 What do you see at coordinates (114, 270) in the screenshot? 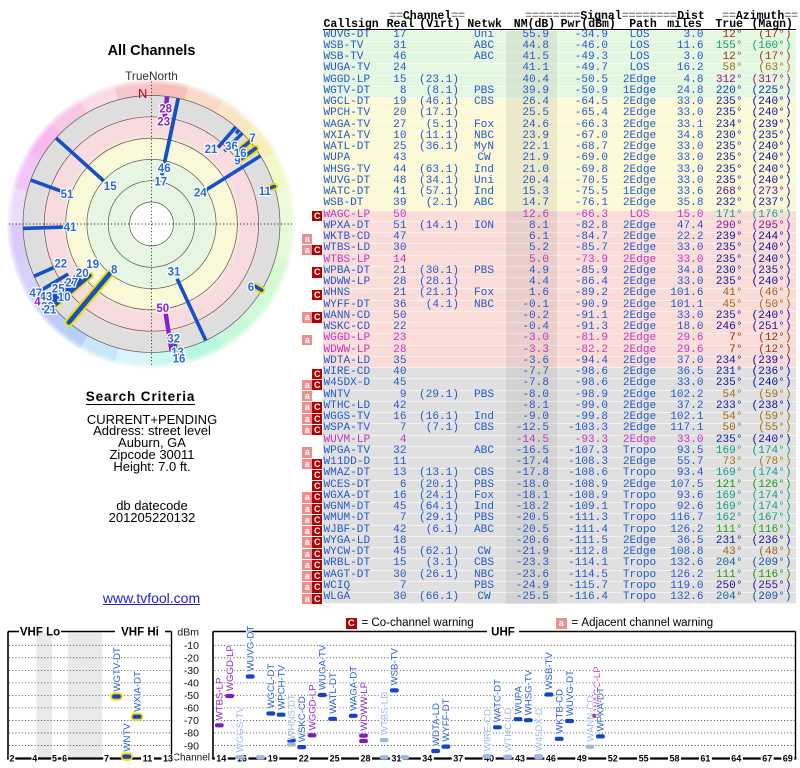
I see `svg-text: 8` at bounding box center [114, 270].